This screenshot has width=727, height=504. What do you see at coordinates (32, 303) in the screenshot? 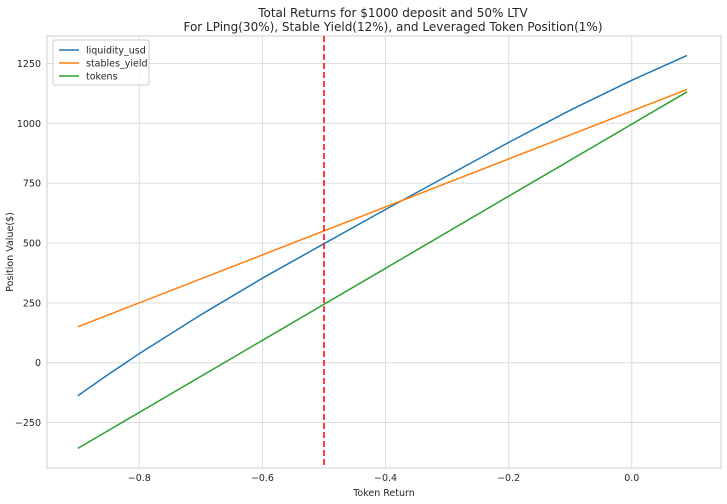
I see `y-tick-label: 250` at bounding box center [32, 303].